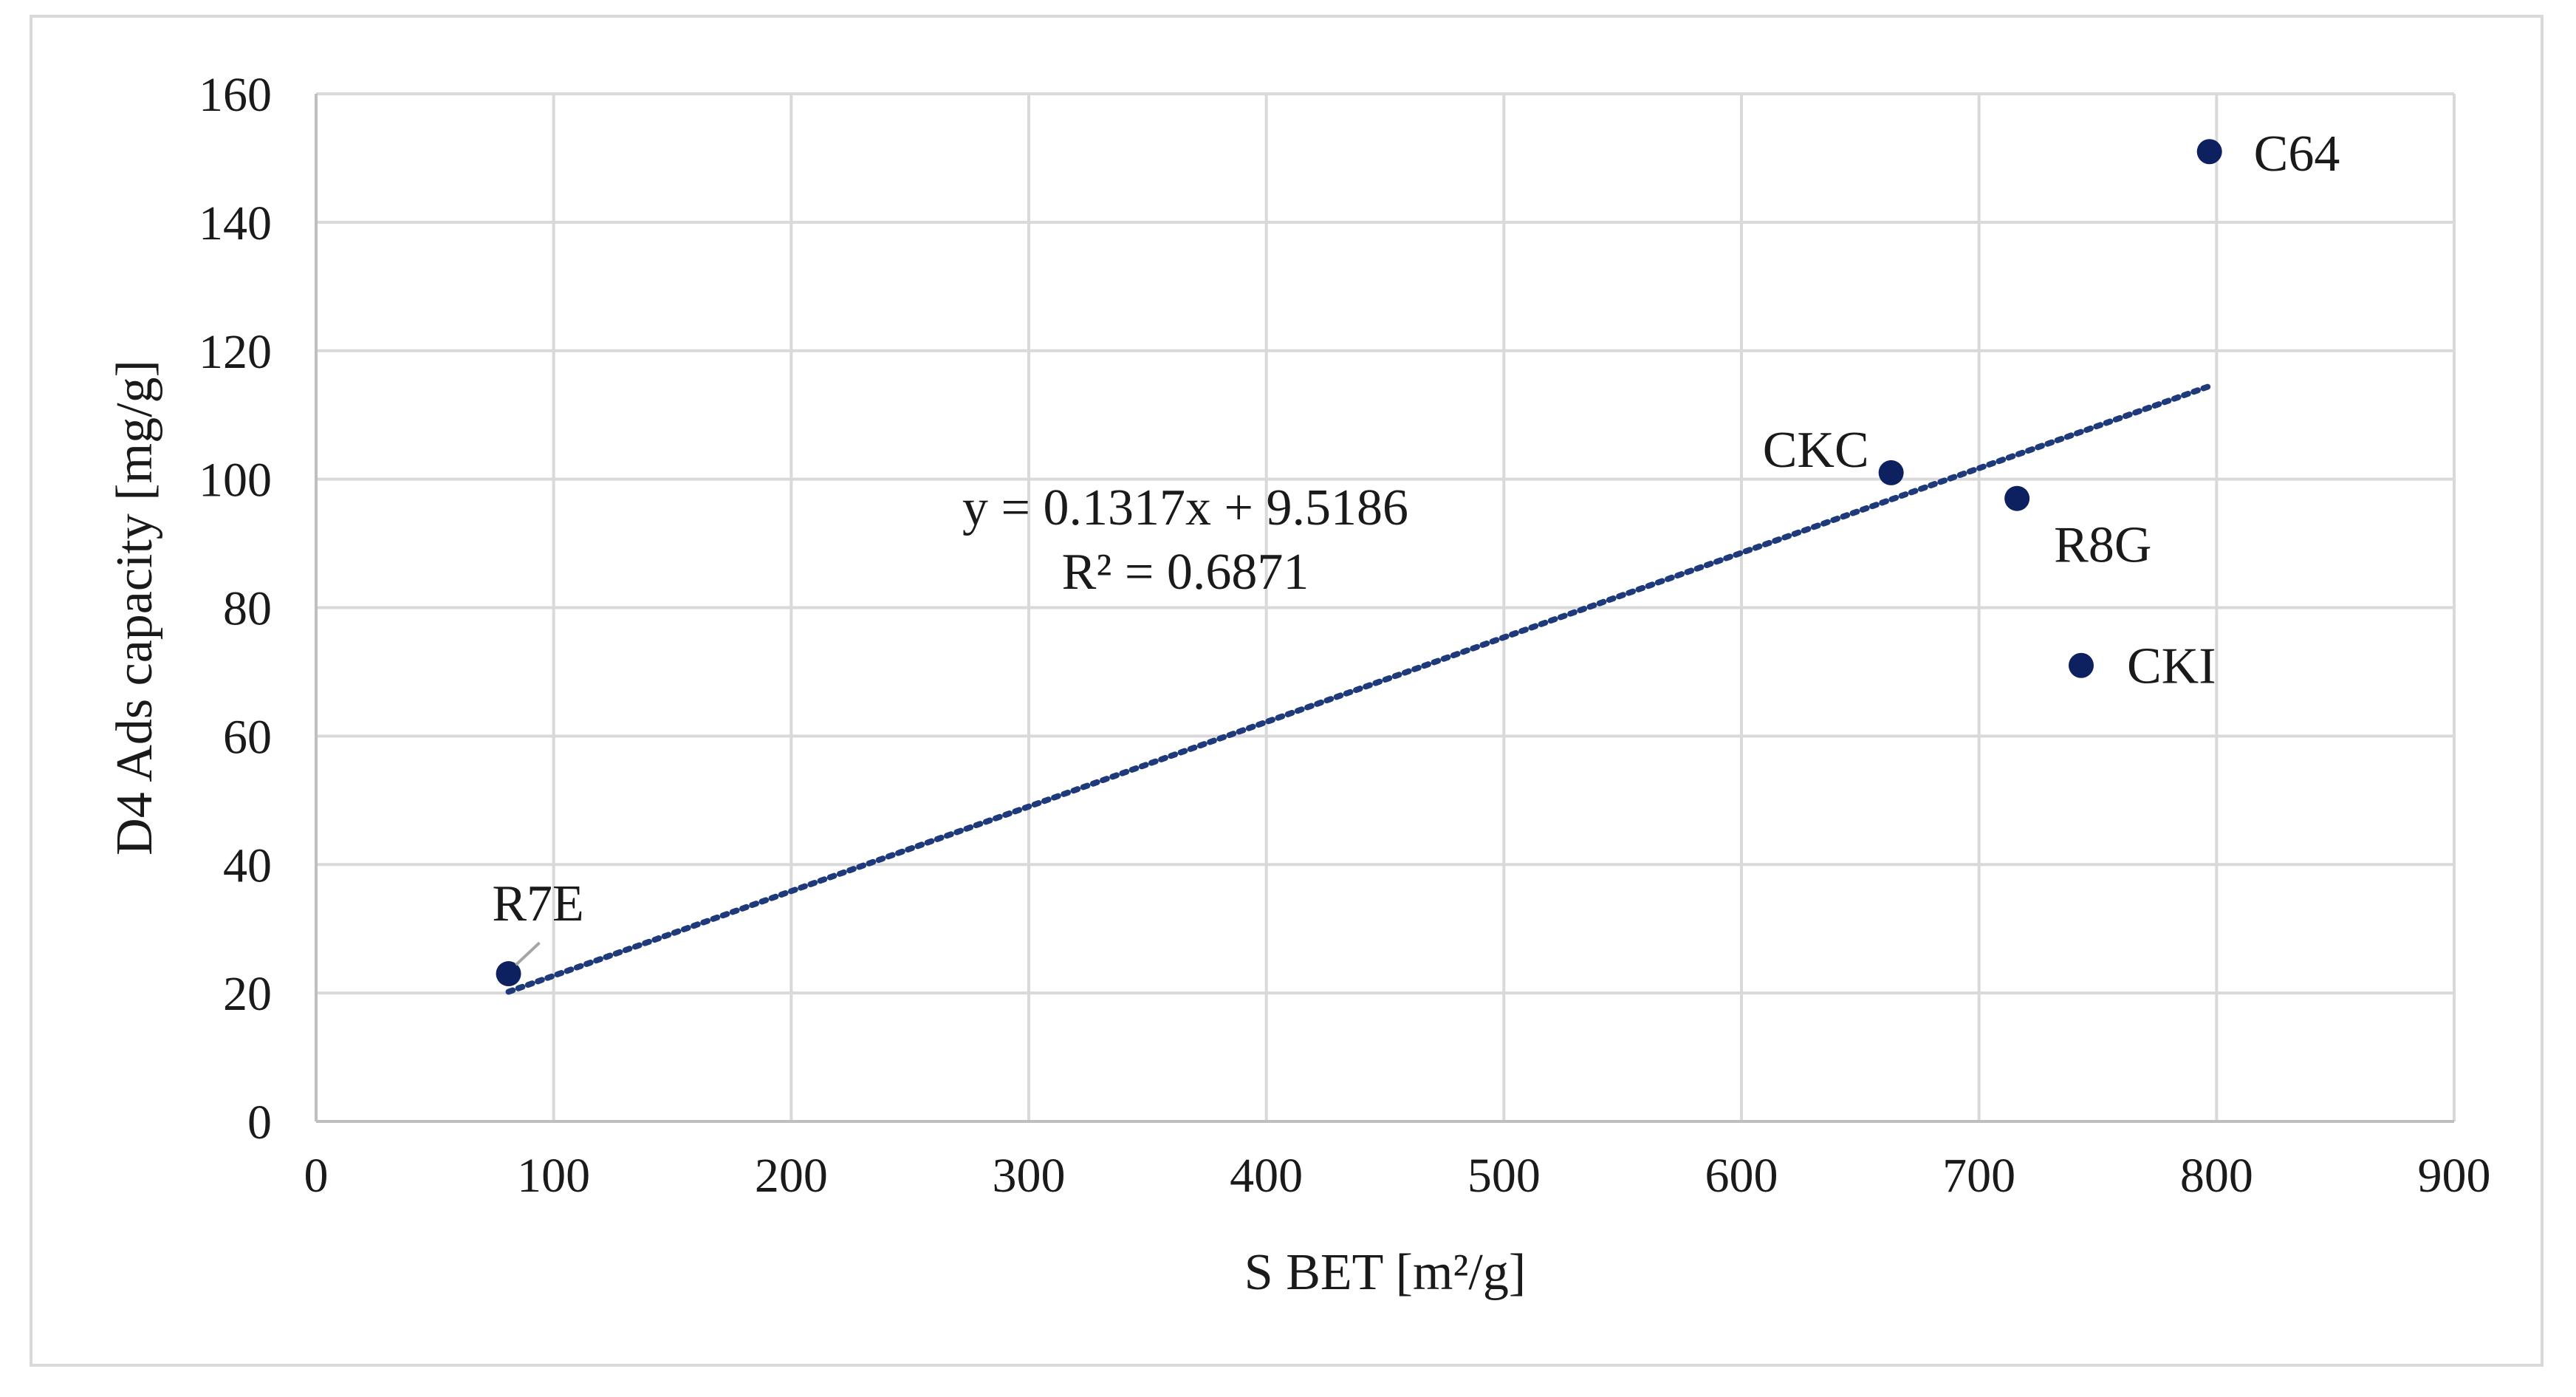 The image size is (2576, 1397). I want to click on trendline-equation: y = 0.1317x + 9.5186, so click(1185, 507).